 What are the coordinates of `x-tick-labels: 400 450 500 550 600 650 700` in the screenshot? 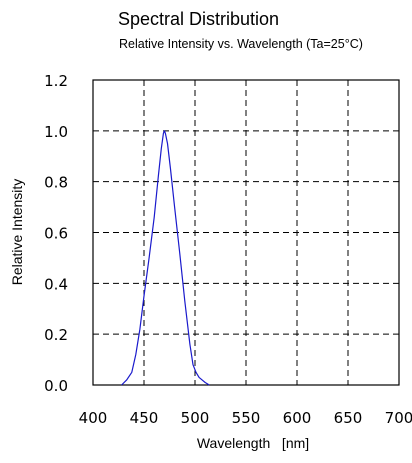 It's located at (245, 418).